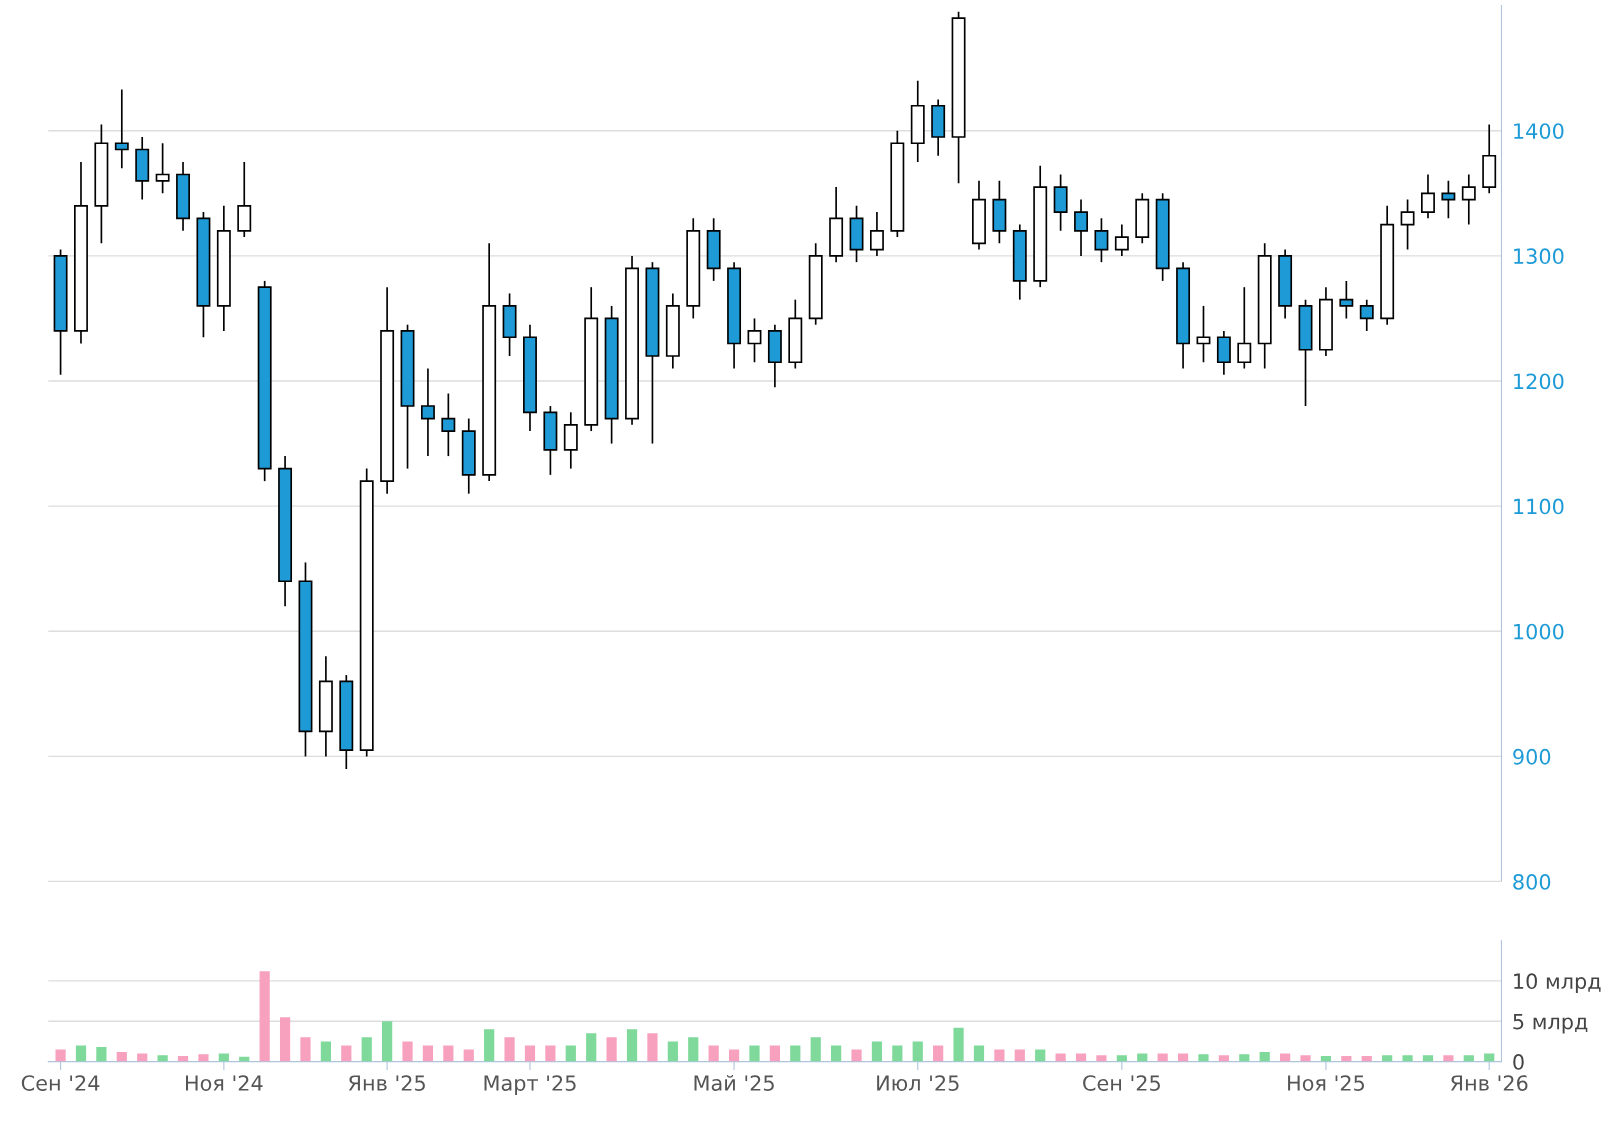  I want to click on x-tick-label: Март '25, so click(530, 1085).